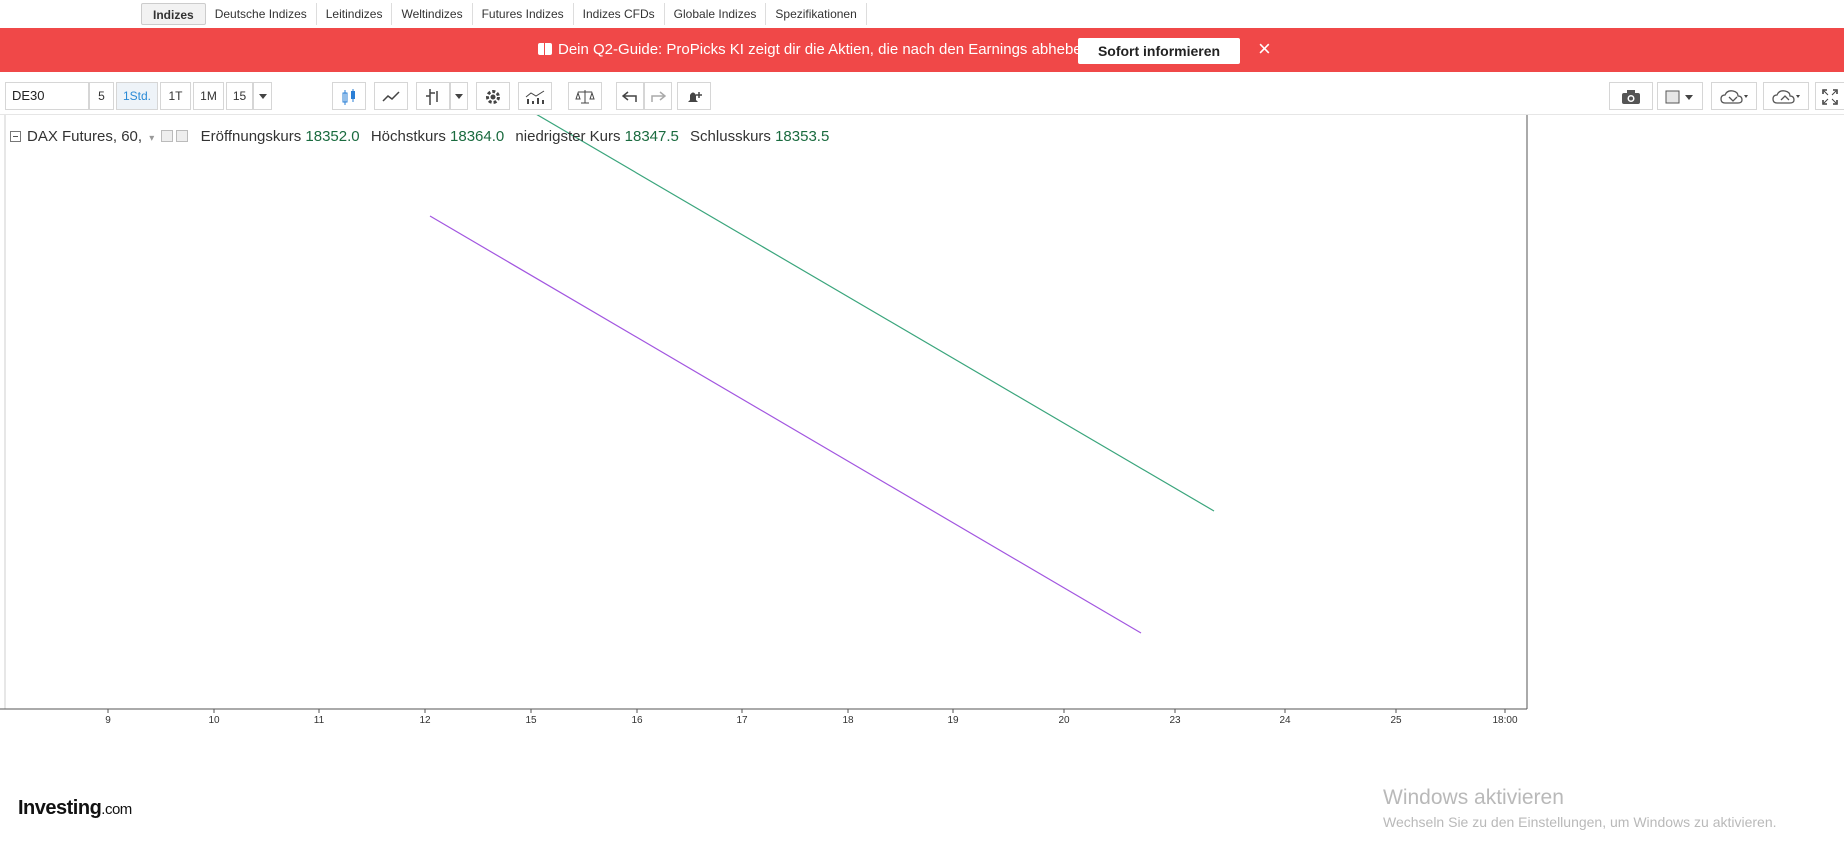 This screenshot has width=1844, height=851. I want to click on visibility-icon, so click(167, 136).